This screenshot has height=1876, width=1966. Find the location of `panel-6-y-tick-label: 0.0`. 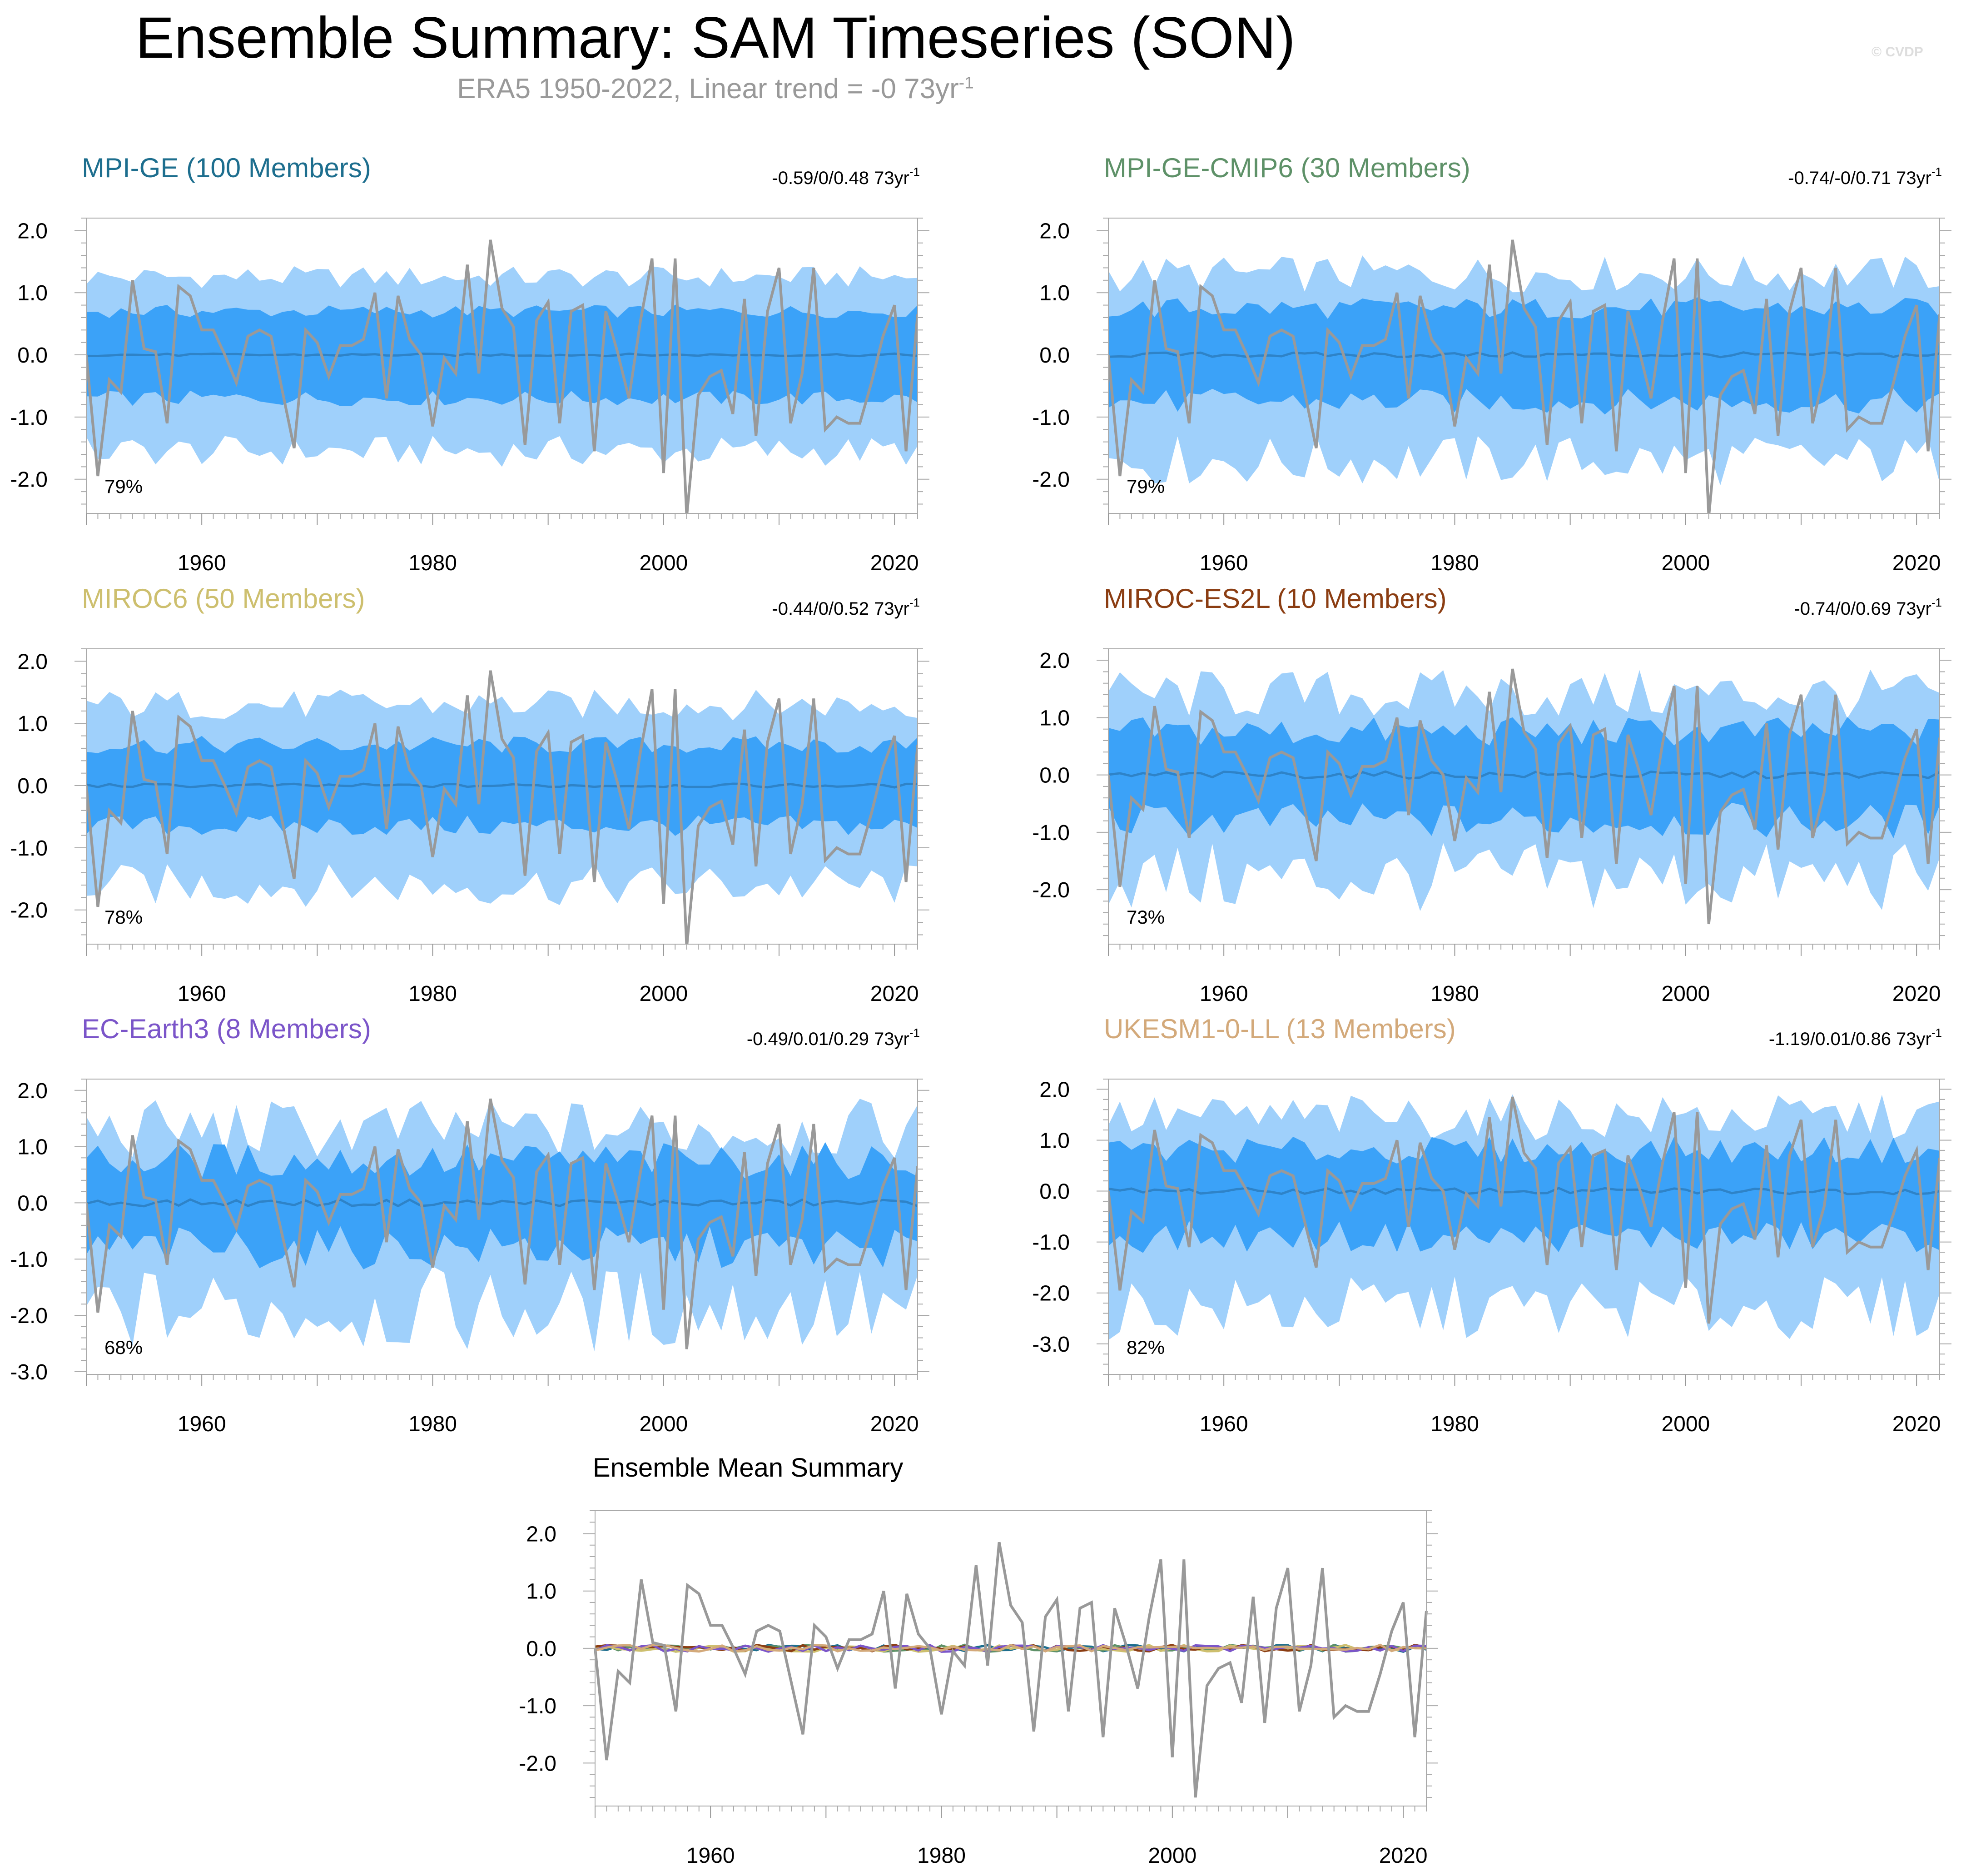

panel-6-y-tick-label: 0.0 is located at coordinates (1054, 1192).